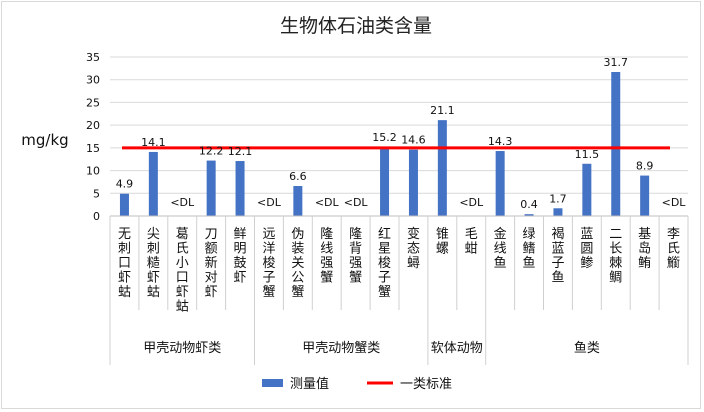 This screenshot has width=704, height=412. Describe the element at coordinates (93, 57) in the screenshot. I see `y-tick-label: 35` at that location.